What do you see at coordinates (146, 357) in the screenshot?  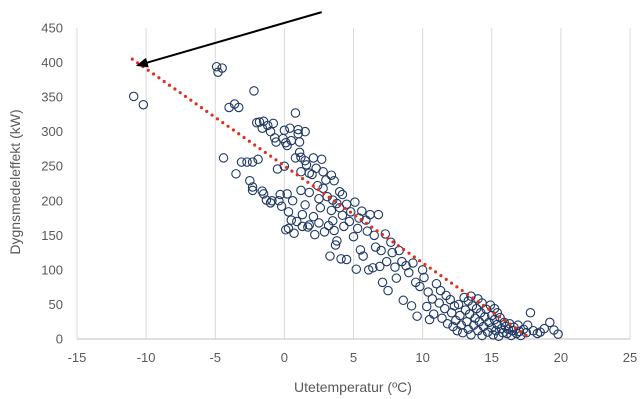 I see `x-tick-label: -10` at bounding box center [146, 357].